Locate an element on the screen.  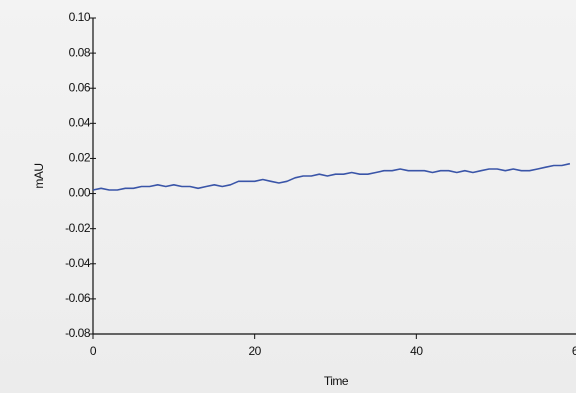
y-tick-label: -0.02 is located at coordinates (78, 228).